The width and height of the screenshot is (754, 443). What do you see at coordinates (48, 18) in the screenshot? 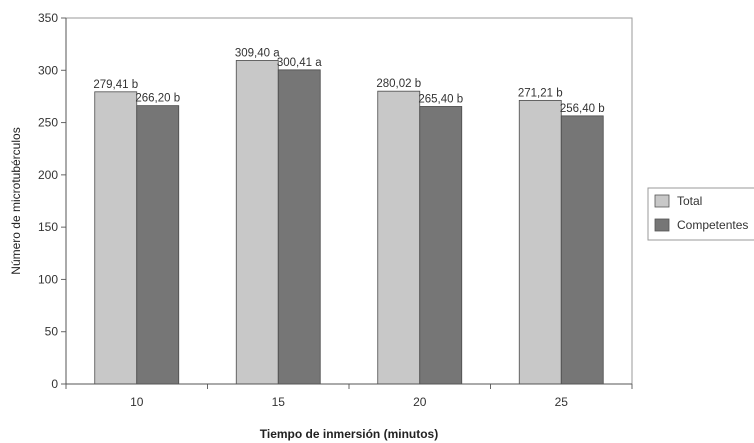
I see `y-tick-label: 350` at bounding box center [48, 18].